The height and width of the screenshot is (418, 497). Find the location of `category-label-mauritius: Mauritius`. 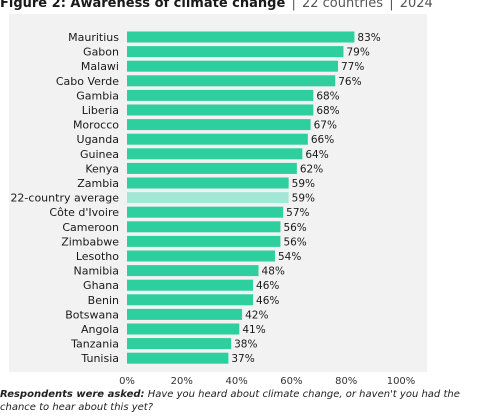

category-label-mauritius: Mauritius is located at coordinates (93, 37).